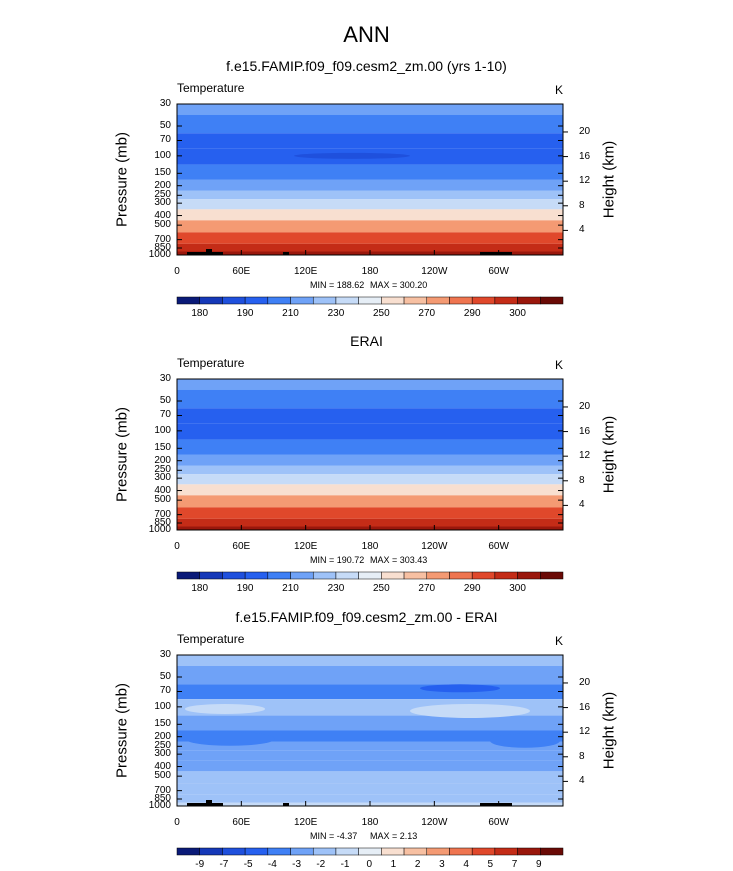  I want to click on colorbar-label: -4, so click(272, 864).